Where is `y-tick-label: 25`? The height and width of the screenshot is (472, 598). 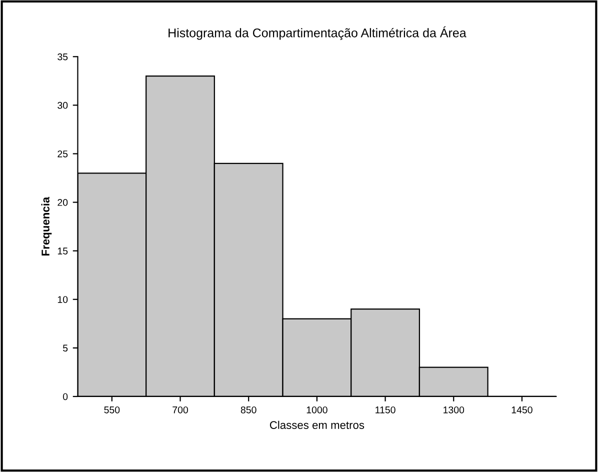
y-tick-label: 25 is located at coordinates (63, 154).